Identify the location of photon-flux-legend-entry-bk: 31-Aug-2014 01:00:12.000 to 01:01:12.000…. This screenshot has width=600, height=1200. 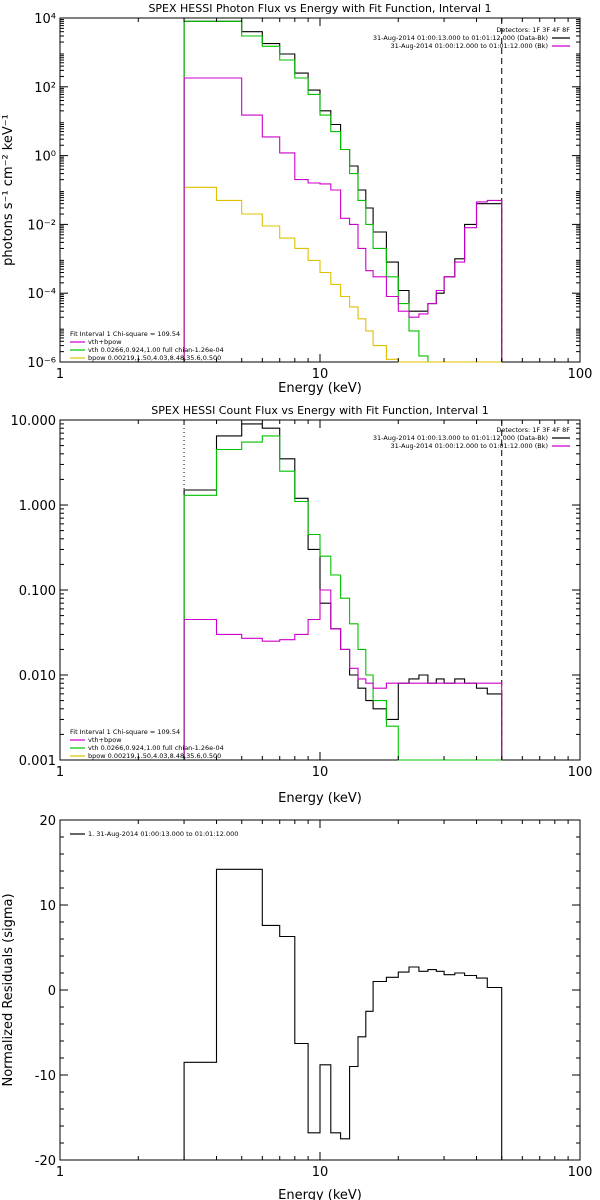
(469, 46).